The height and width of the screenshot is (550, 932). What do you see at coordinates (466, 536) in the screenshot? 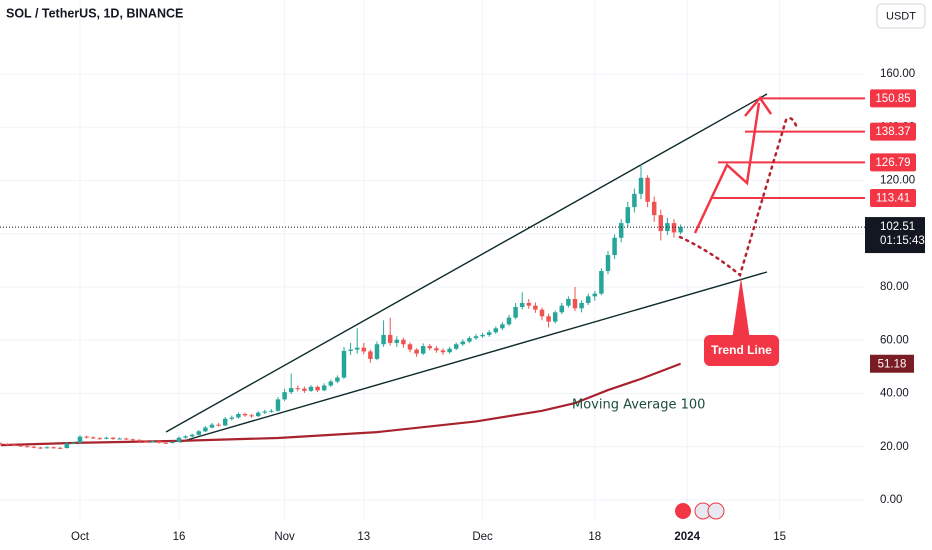
I see `time-axis` at bounding box center [466, 536].